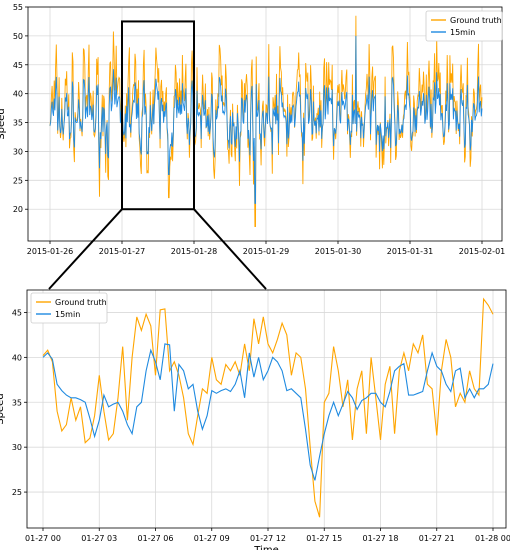  I want to click on connector-left, so click(85, 249).